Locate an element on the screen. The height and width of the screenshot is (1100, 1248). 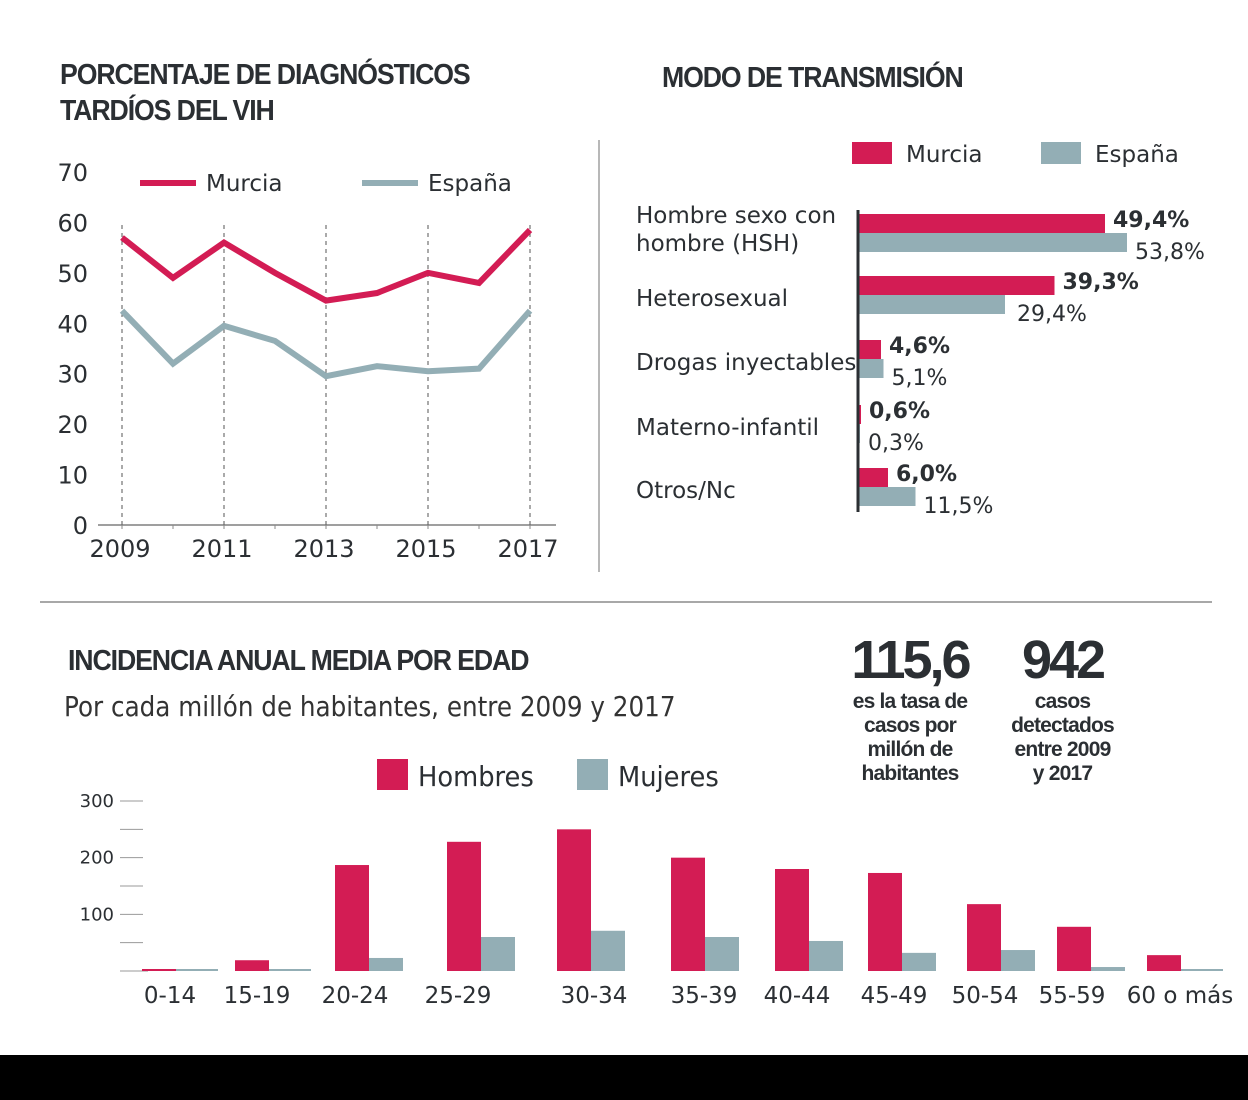
x-tick-label: 2017 is located at coordinates (527, 549).